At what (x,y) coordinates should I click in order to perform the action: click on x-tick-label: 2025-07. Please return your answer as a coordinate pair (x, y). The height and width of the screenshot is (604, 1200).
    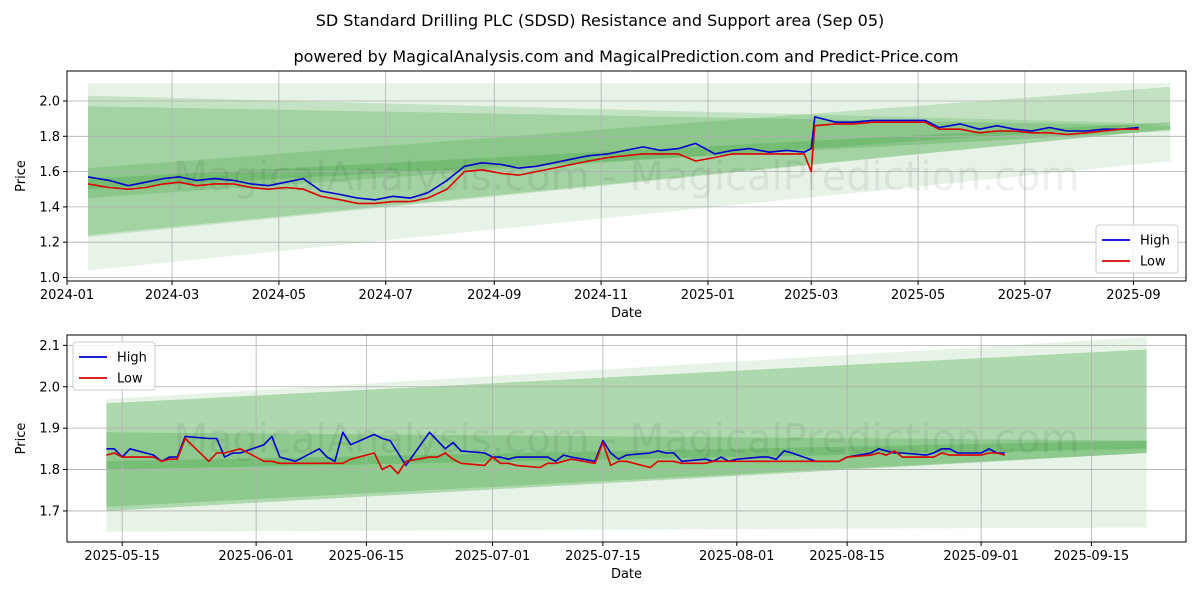
    Looking at the image, I should click on (1025, 295).